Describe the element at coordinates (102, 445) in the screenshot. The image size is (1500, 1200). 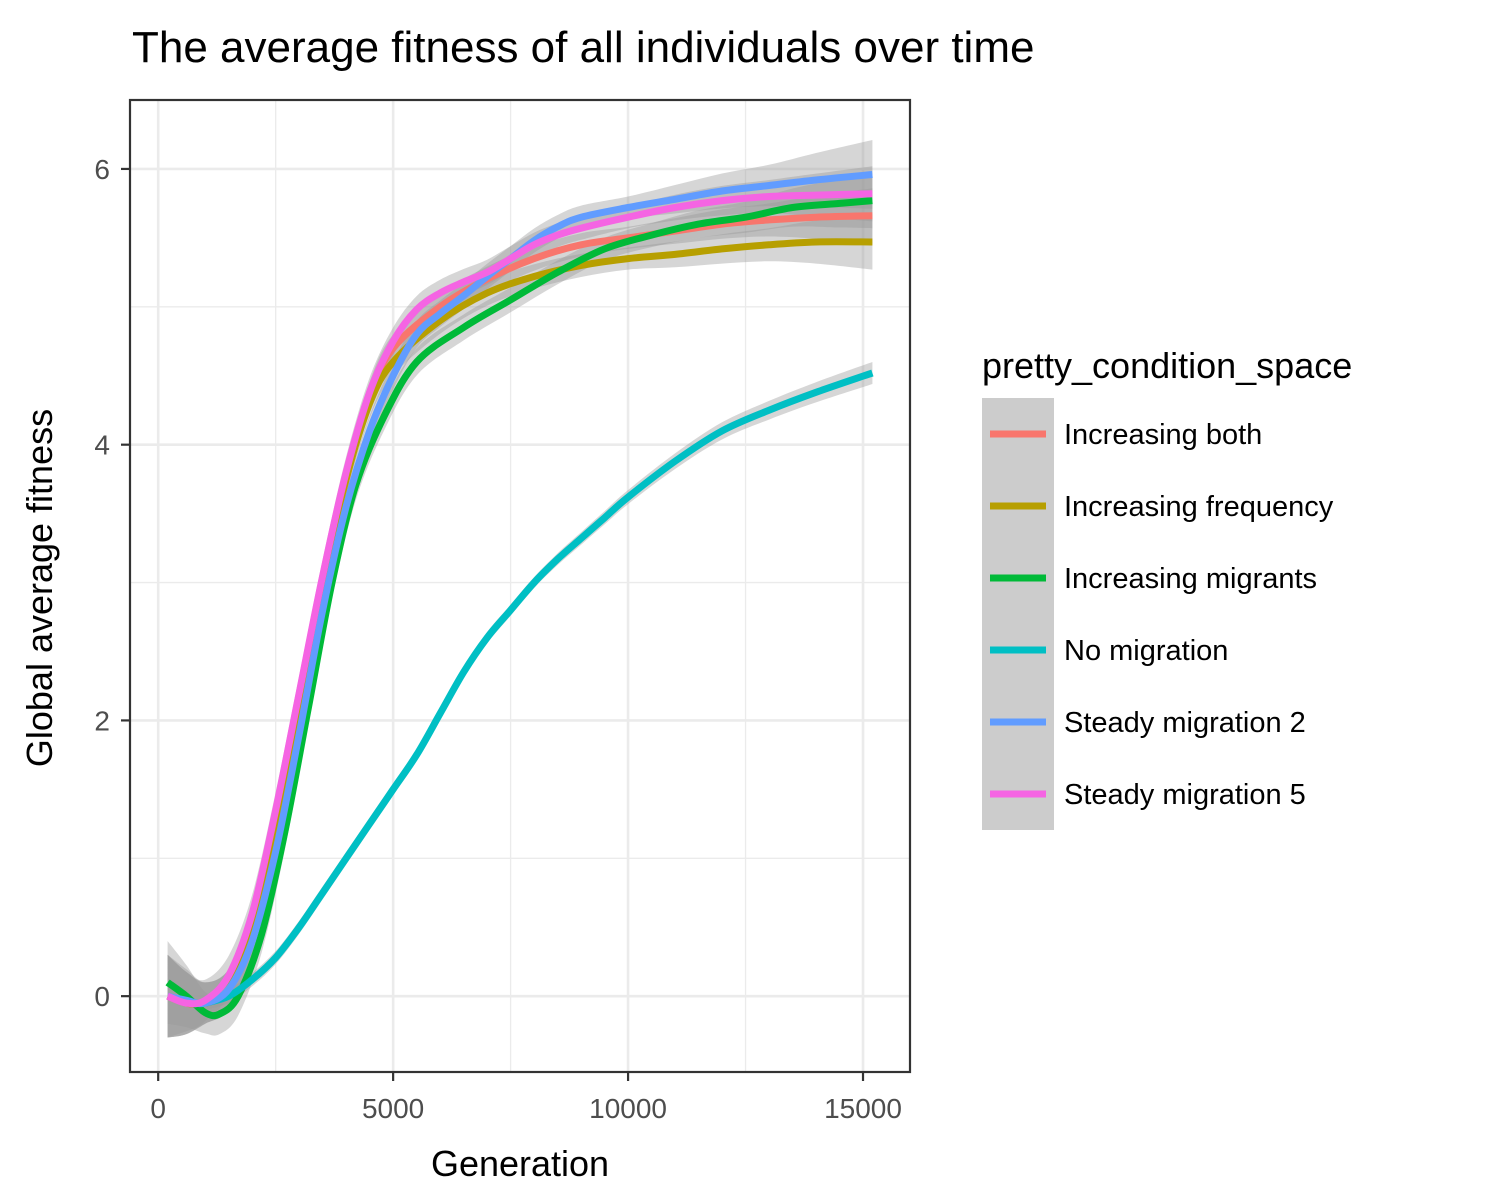
I see `y-tick-label: 4` at that location.